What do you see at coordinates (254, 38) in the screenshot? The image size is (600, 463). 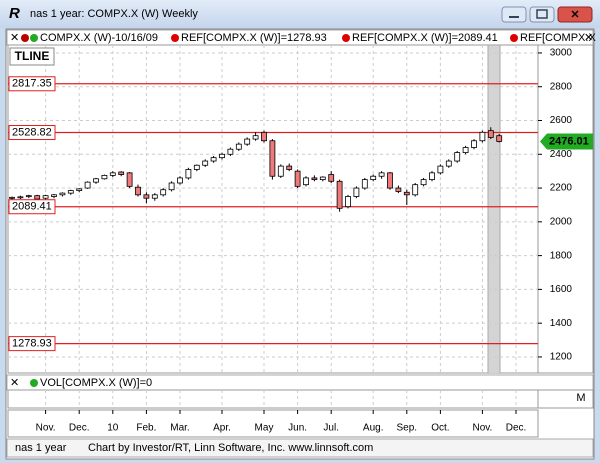 I see `legend-entry: REF[COMPX.X (W)]=1278.93` at bounding box center [254, 38].